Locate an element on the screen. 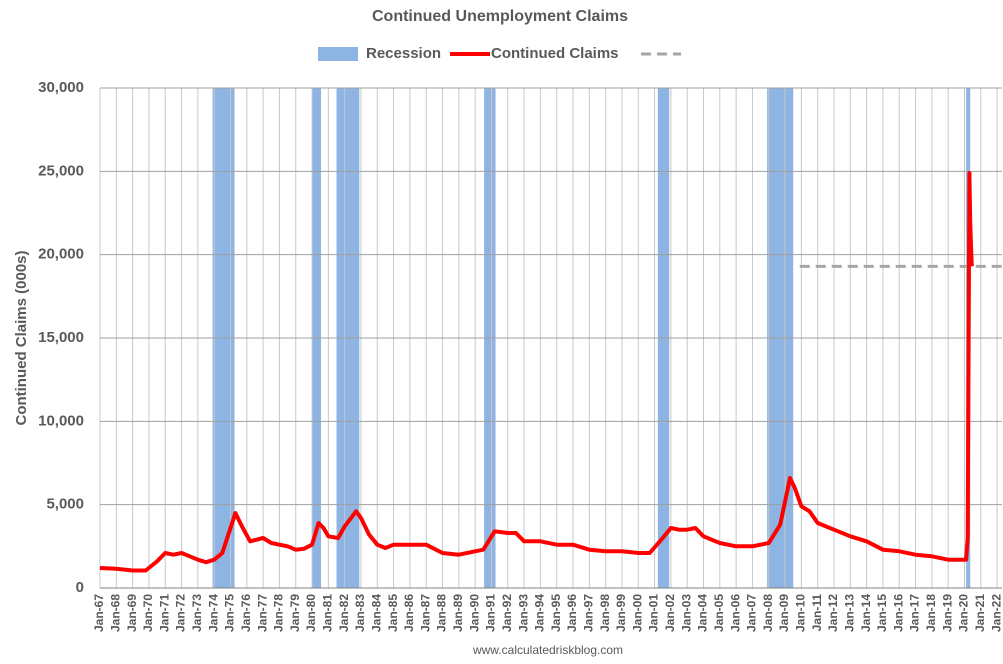 The height and width of the screenshot is (664, 1003). x-tick-label: Jan-05 is located at coordinates (719, 613).